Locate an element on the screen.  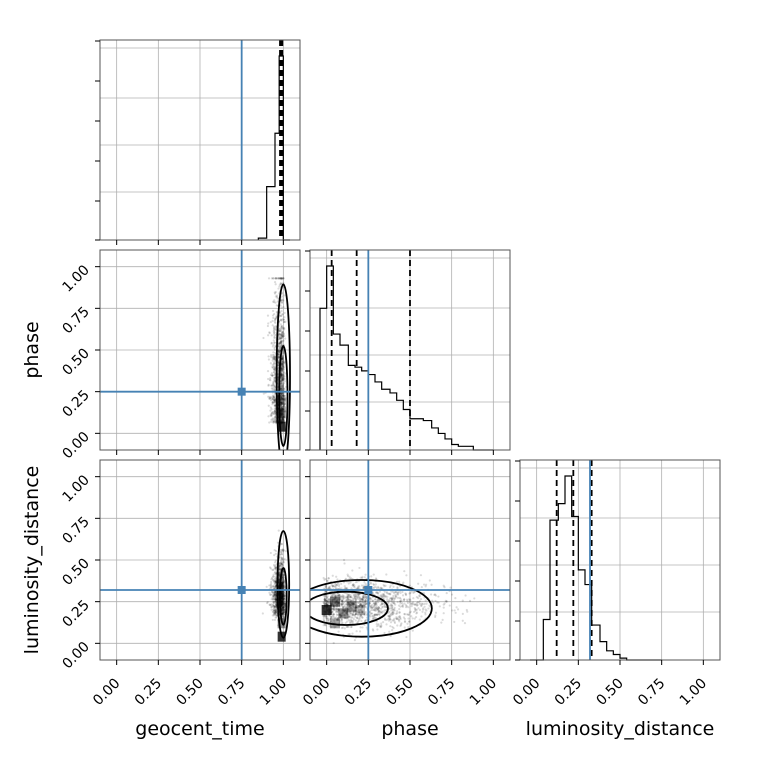
y-tick-label: 0.25 is located at coordinates (75, 613).